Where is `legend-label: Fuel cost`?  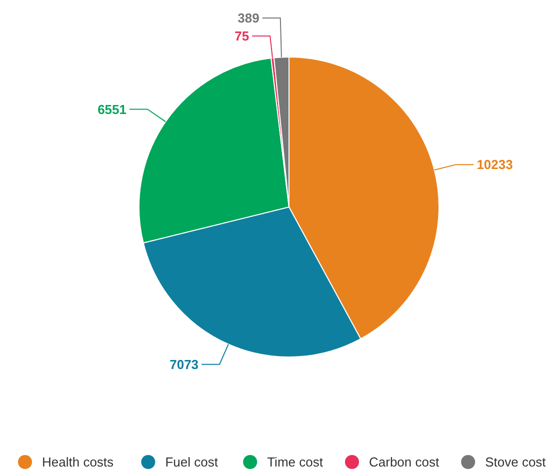
legend-label: Fuel cost is located at coordinates (191, 462).